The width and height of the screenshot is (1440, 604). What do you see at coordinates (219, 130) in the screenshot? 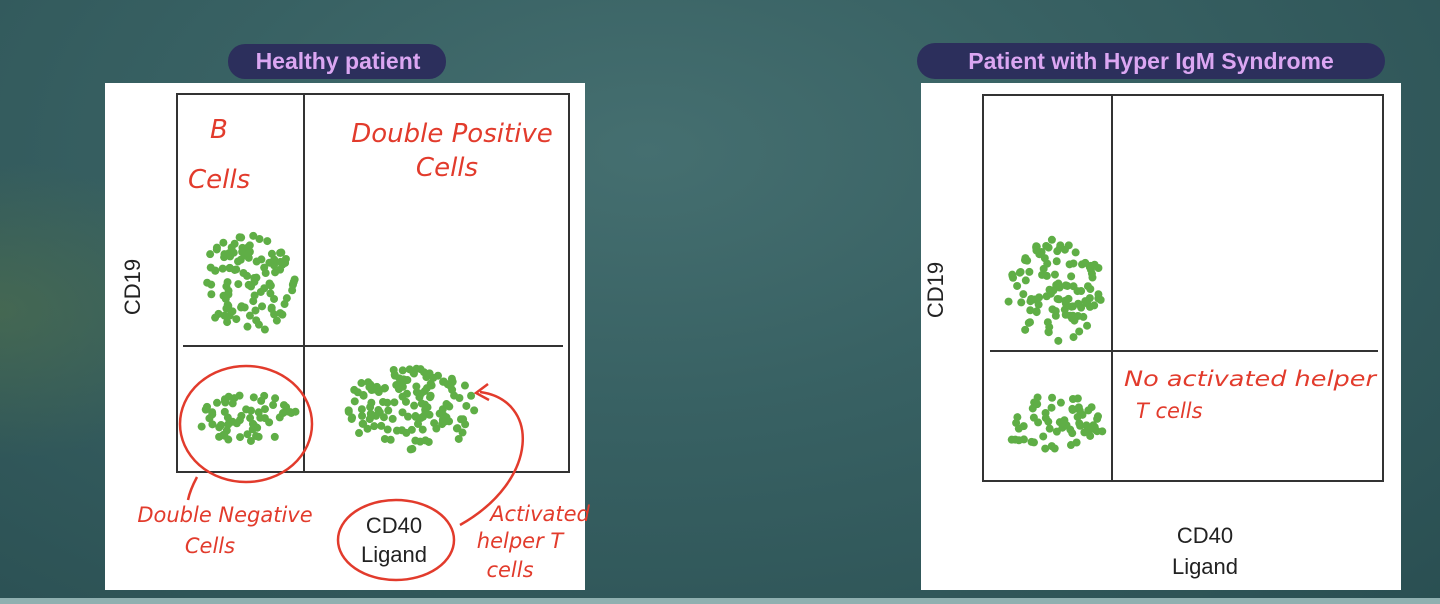
I see `annotation-b-cells-1: B` at bounding box center [219, 130].